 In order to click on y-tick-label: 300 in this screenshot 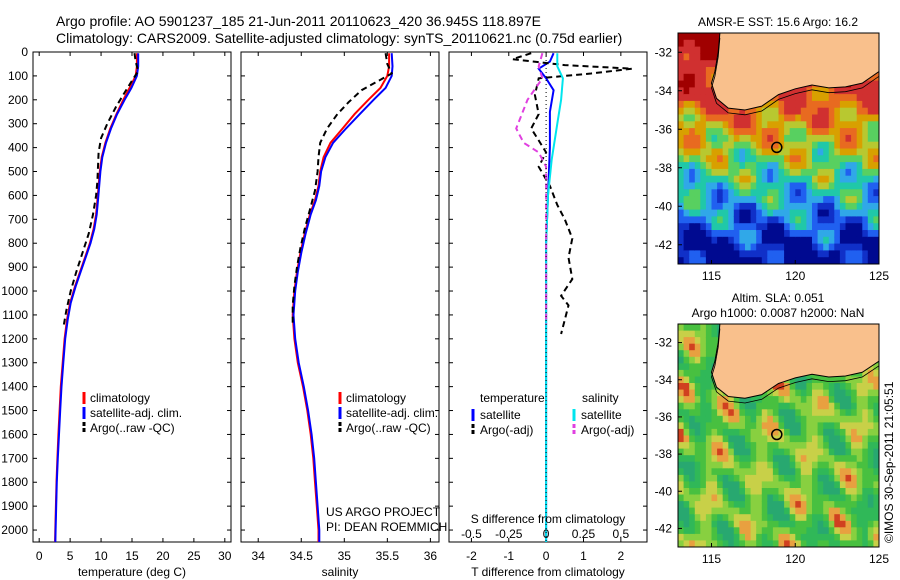, I will do `click(18, 124)`.